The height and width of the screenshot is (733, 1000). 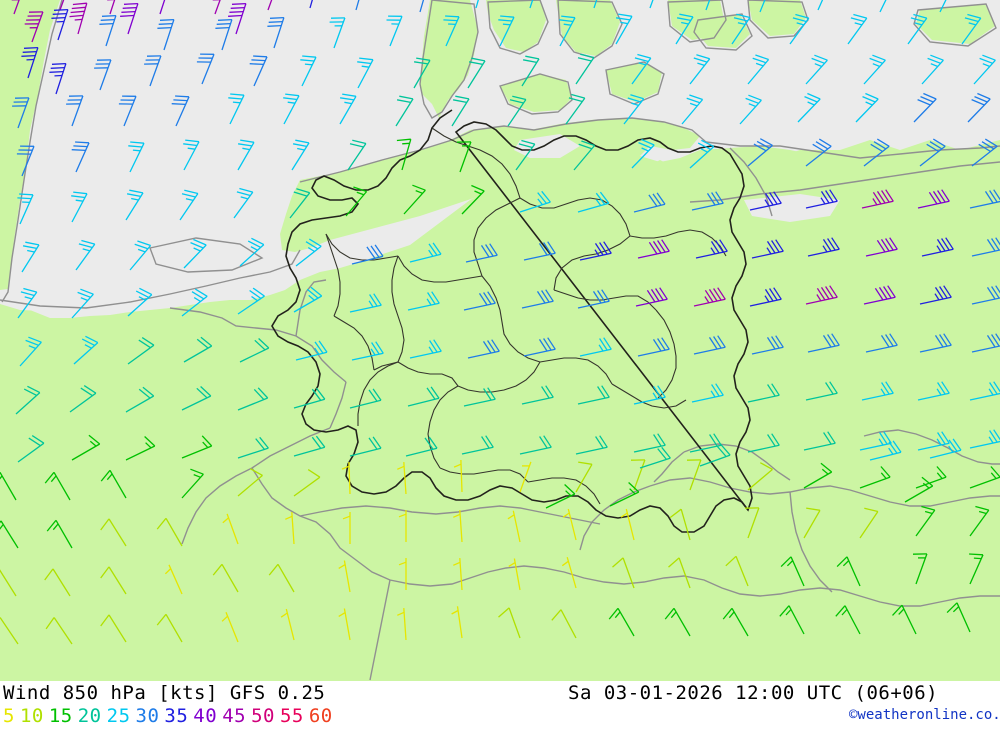 What do you see at coordinates (320, 716) in the screenshot?
I see `legend-value-60: 60` at bounding box center [320, 716].